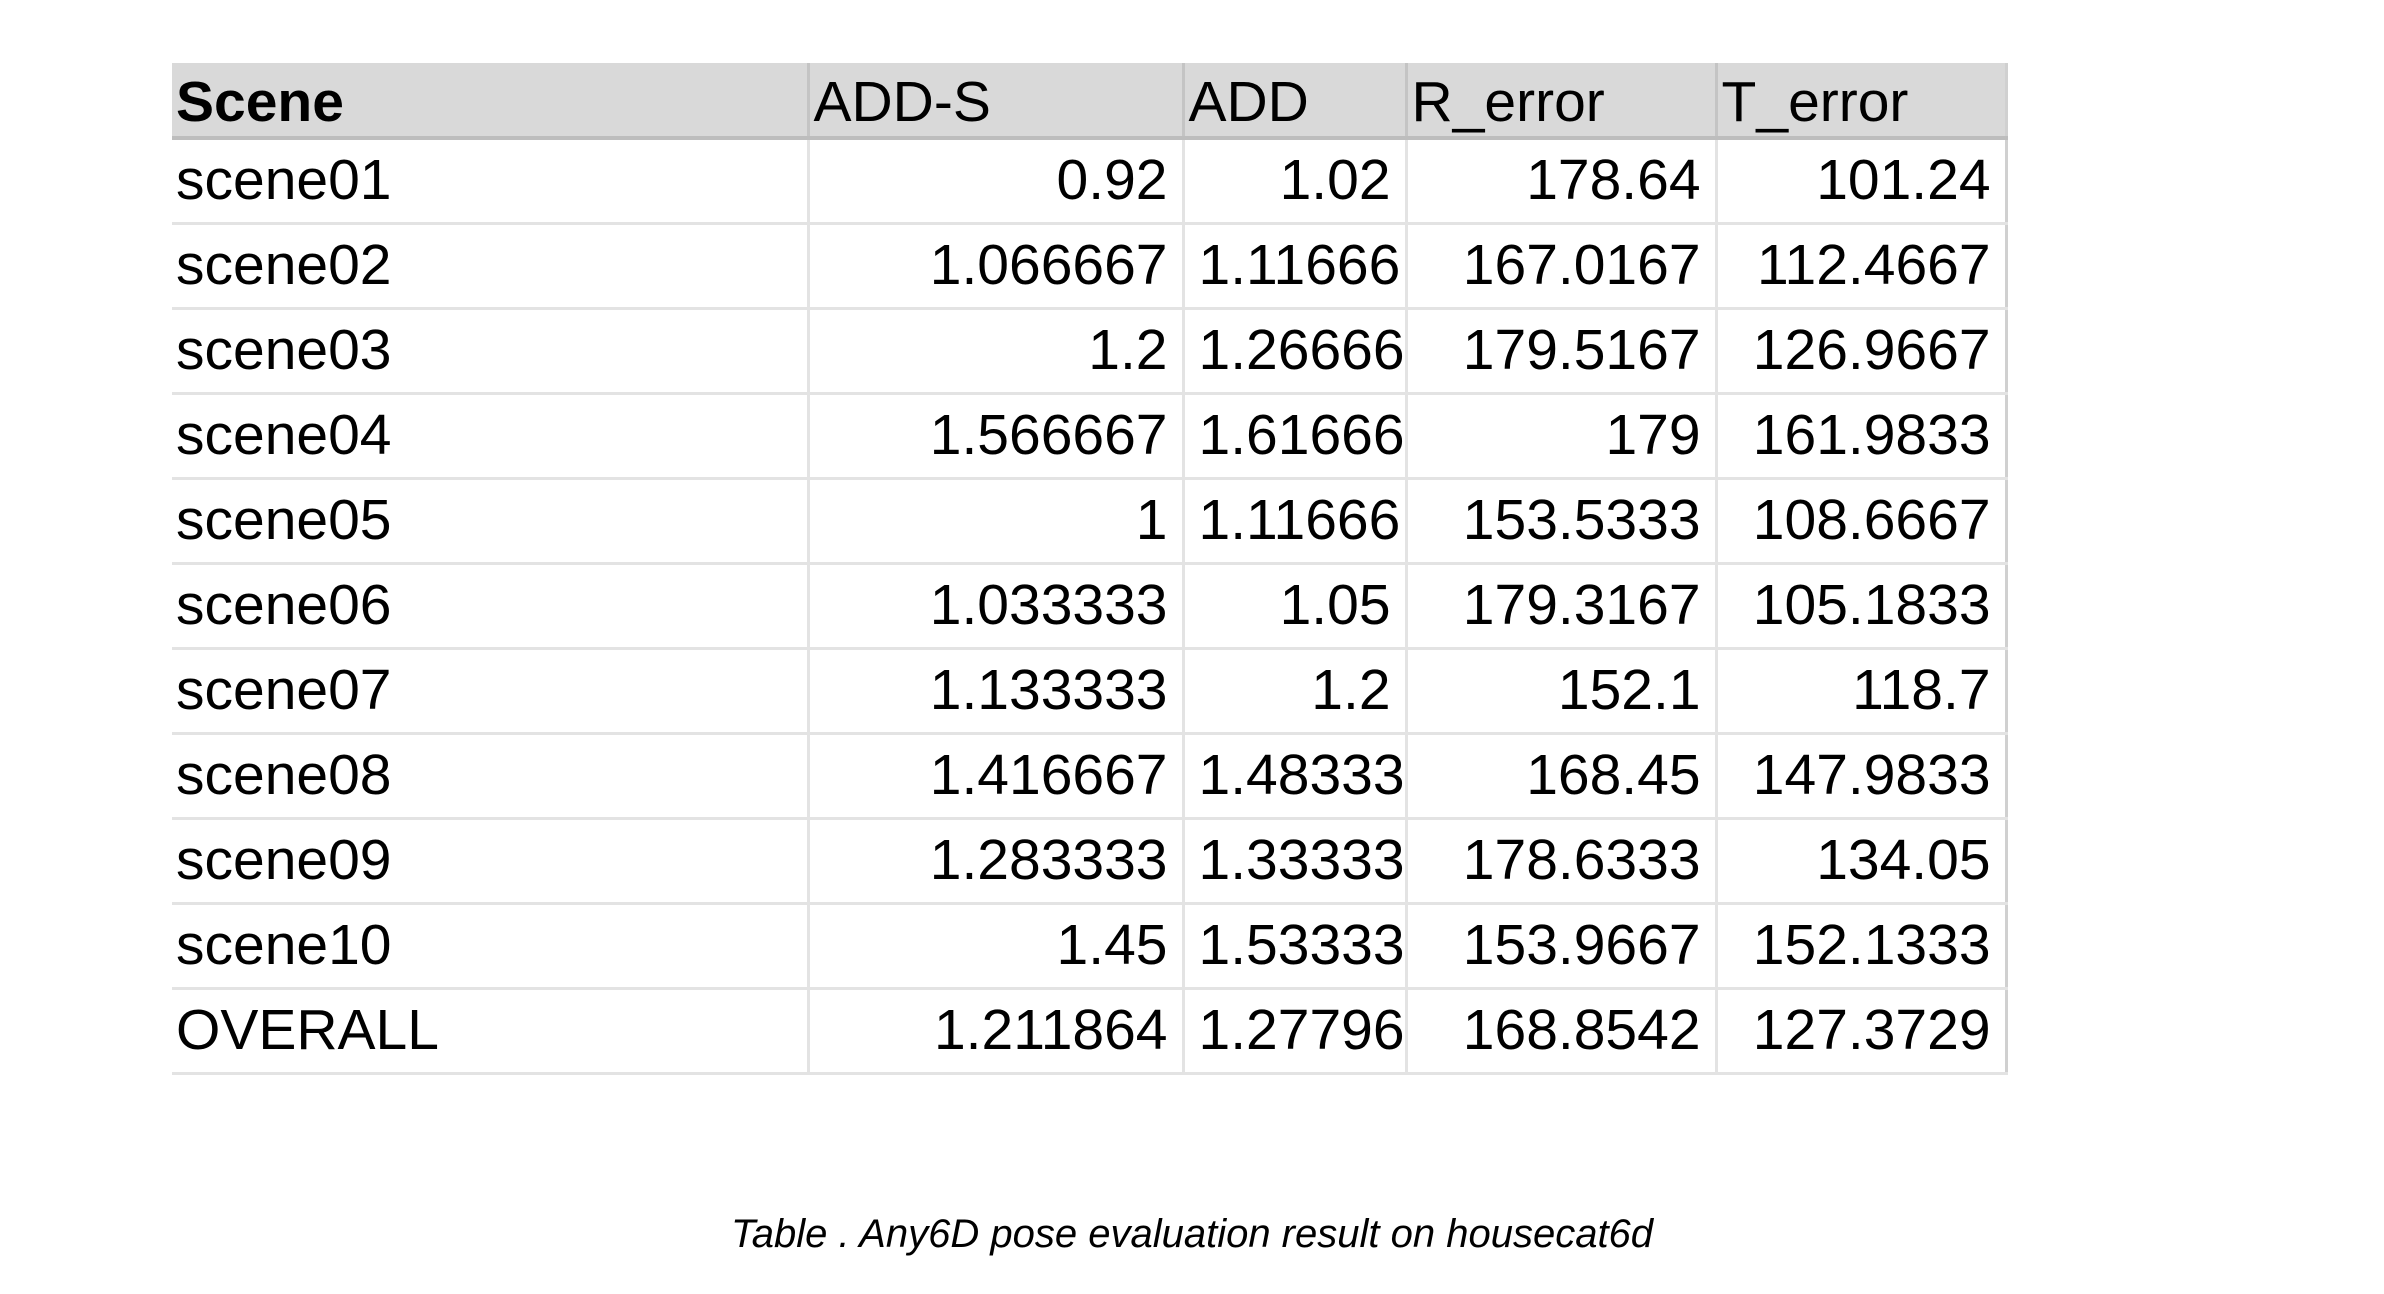 The image size is (2384, 1294). I want to click on t-error-cell: 127.3729, so click(1862, 1031).